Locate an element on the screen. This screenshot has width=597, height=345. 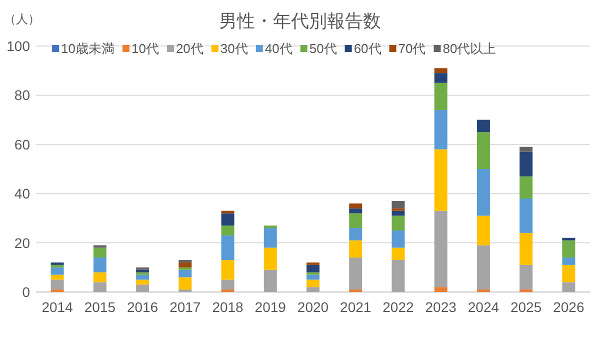
legend-label: 10歳未満 is located at coordinates (87, 48).